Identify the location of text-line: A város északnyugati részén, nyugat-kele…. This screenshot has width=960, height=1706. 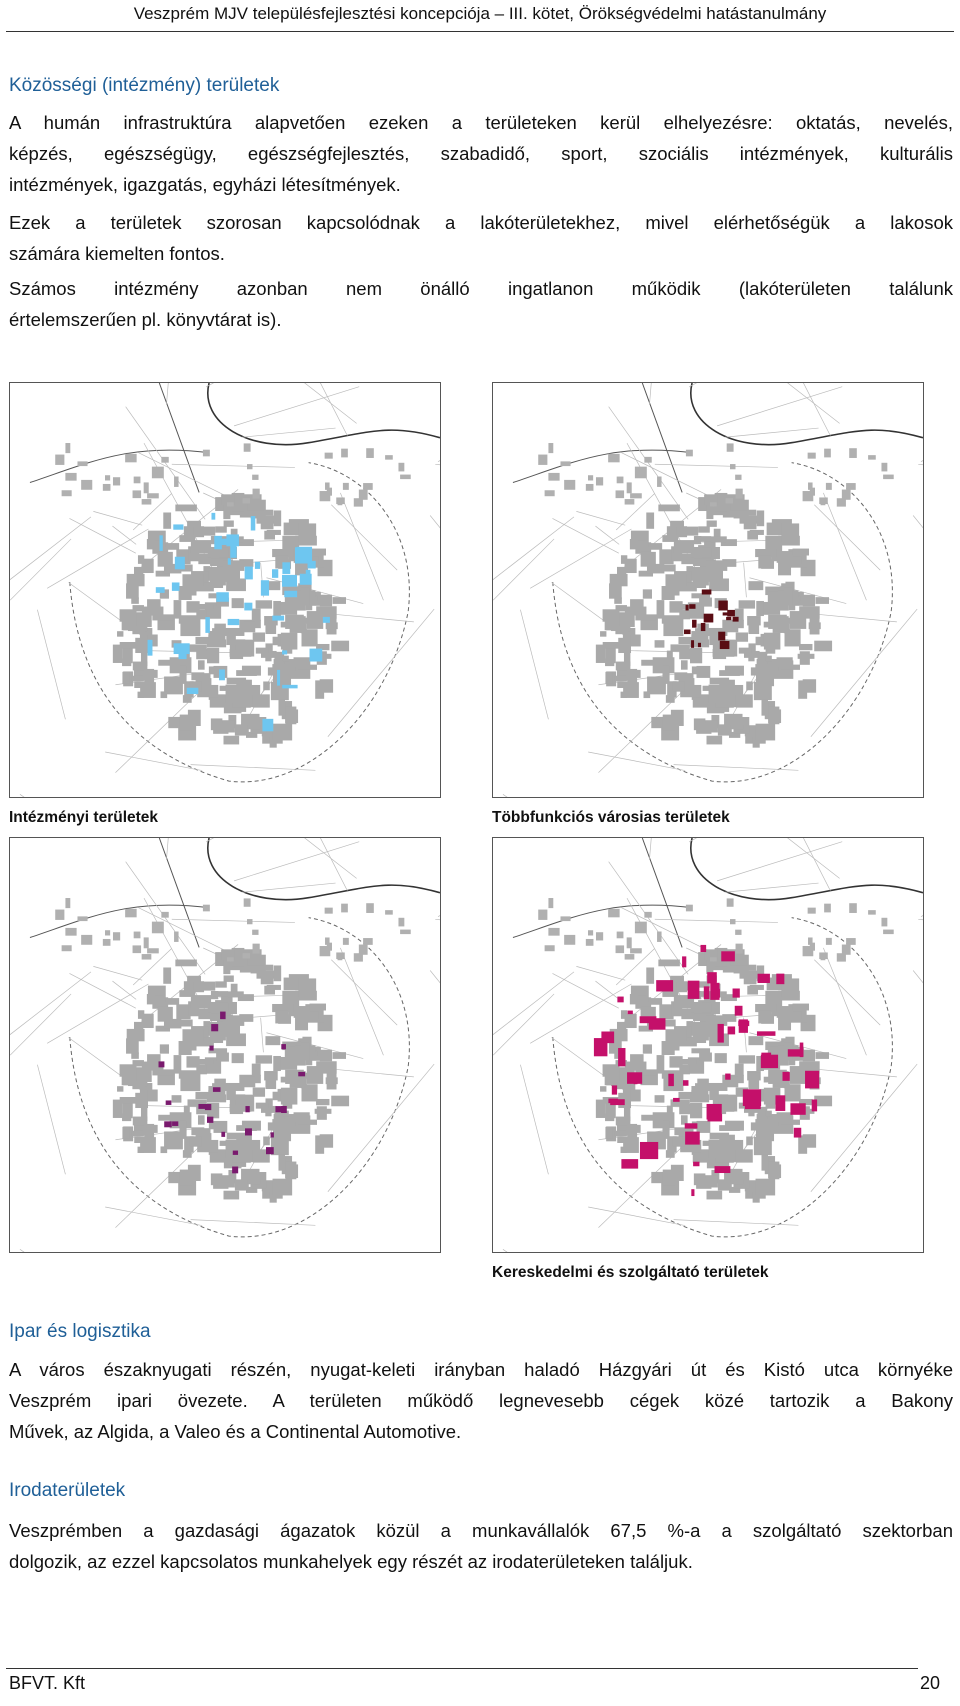
(481, 1369).